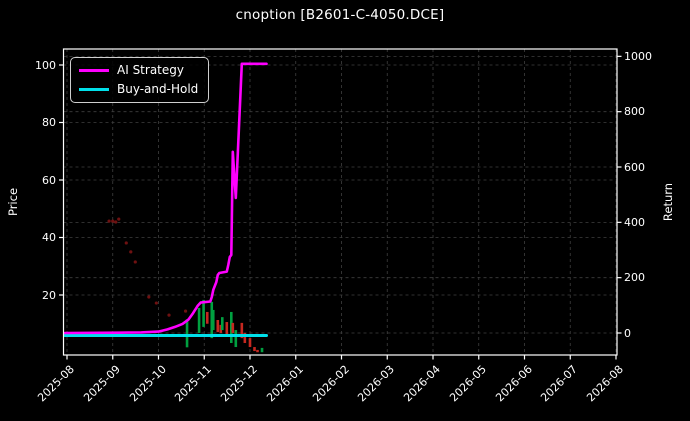 The width and height of the screenshot is (690, 421). I want to click on ai-strategy-line-swatch, so click(94, 70).